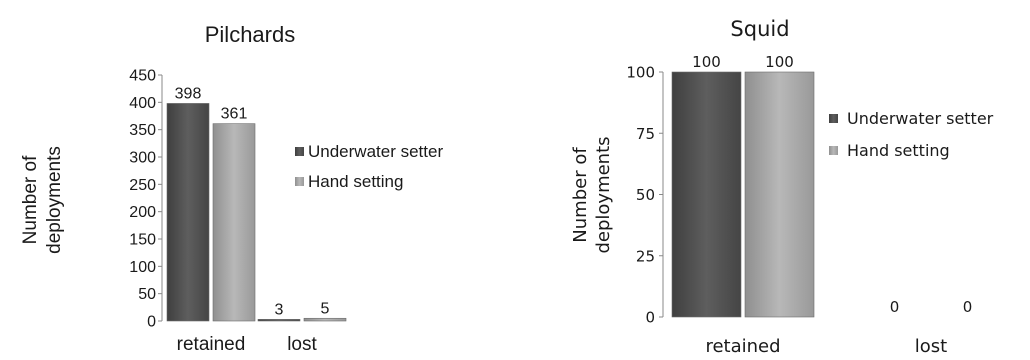 The width and height of the screenshot is (1030, 360). Describe the element at coordinates (325, 319) in the screenshot. I see `bar-hand-setting-lost` at that location.